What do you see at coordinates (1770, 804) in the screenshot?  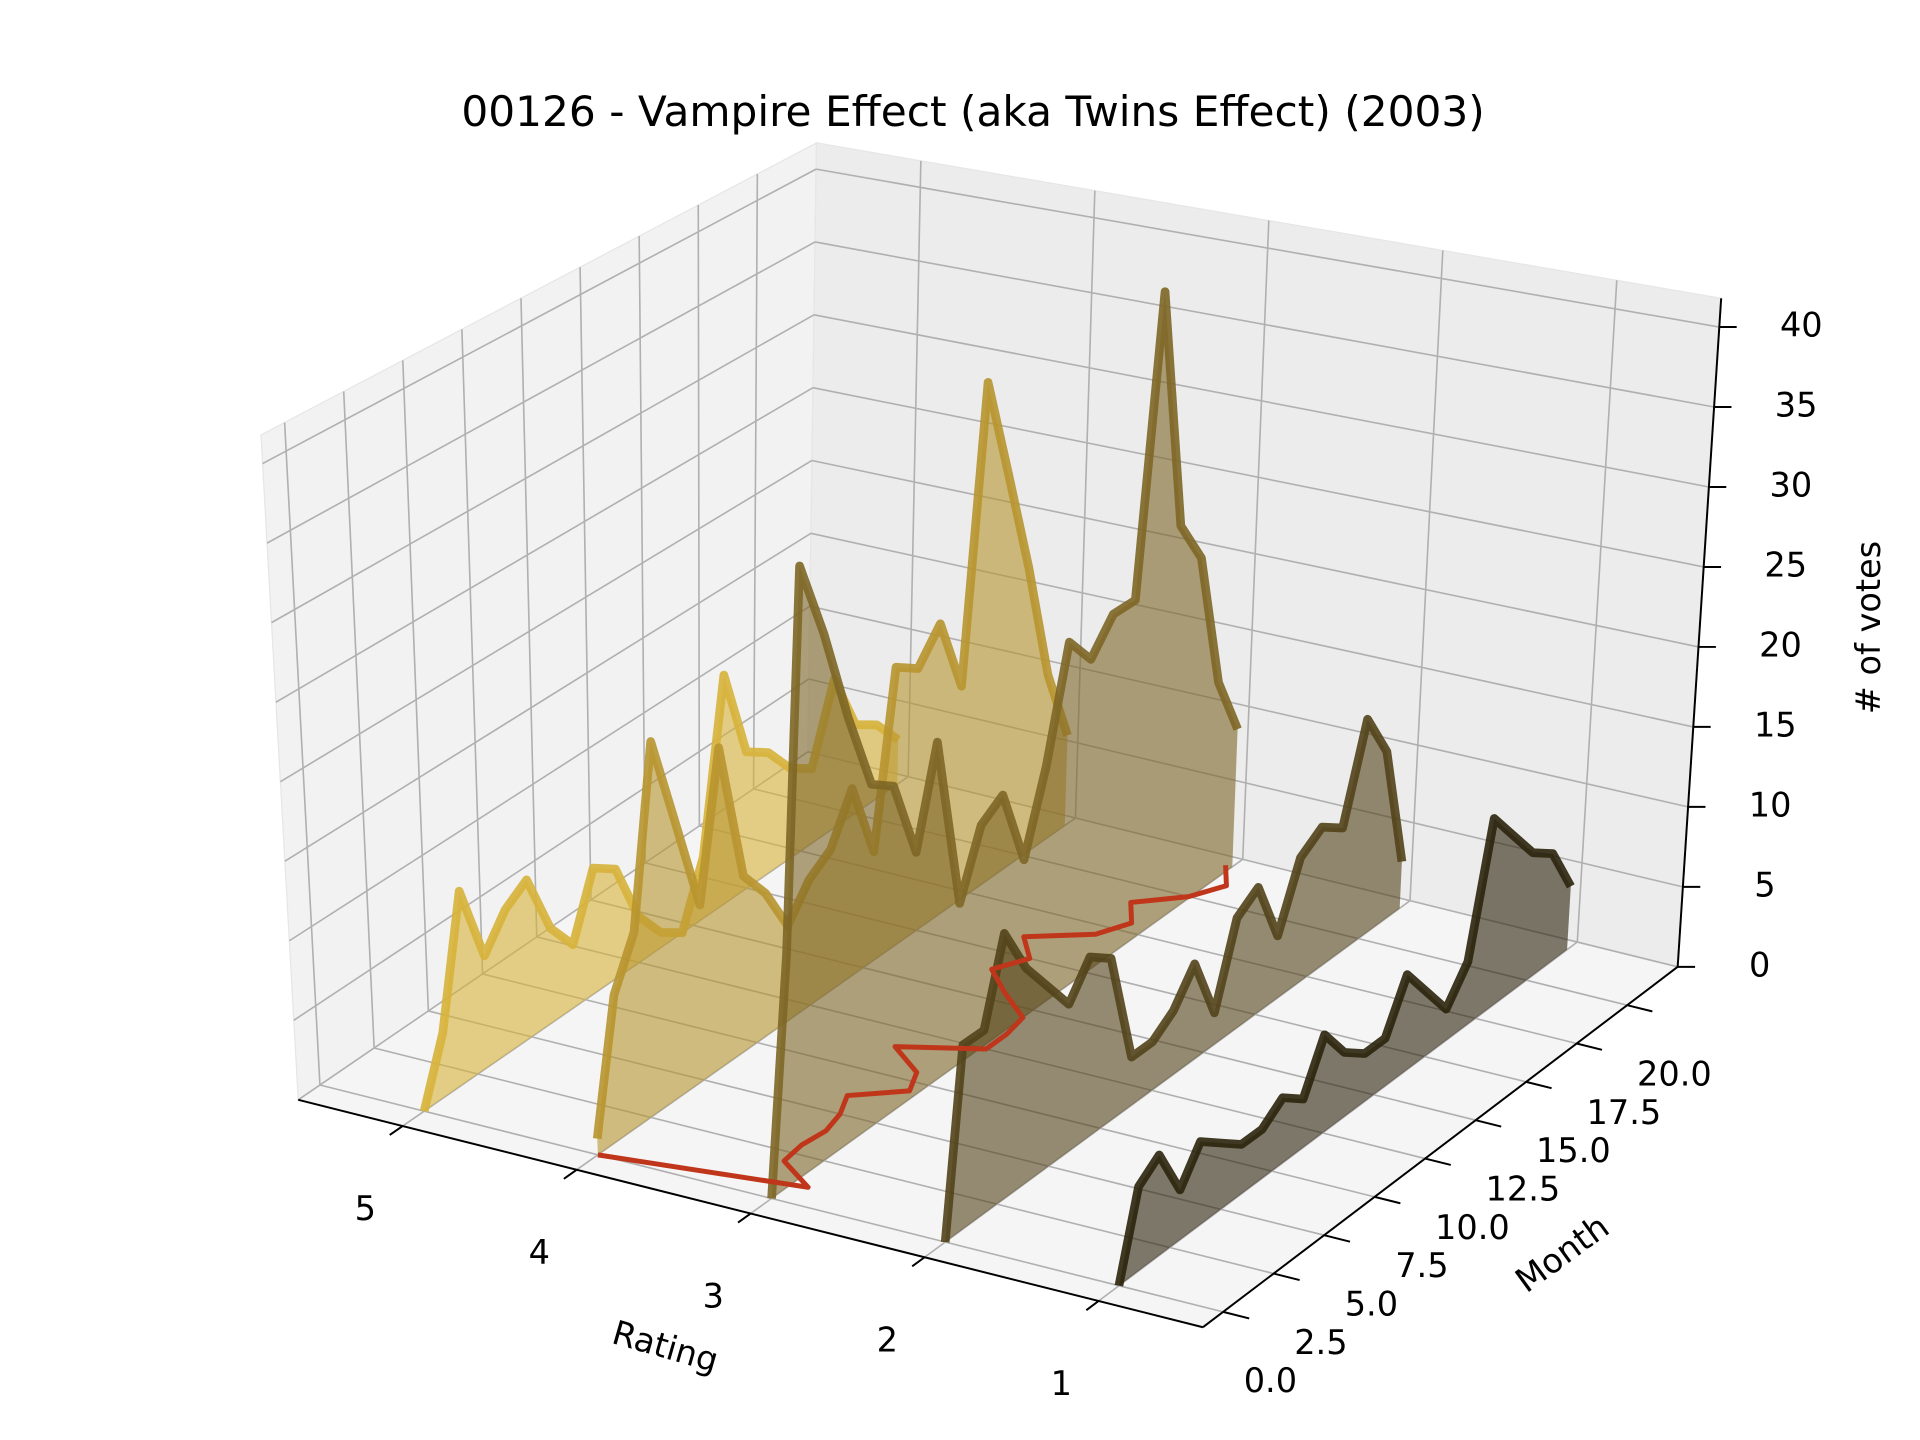 I see `z-tick-label: 10` at bounding box center [1770, 804].